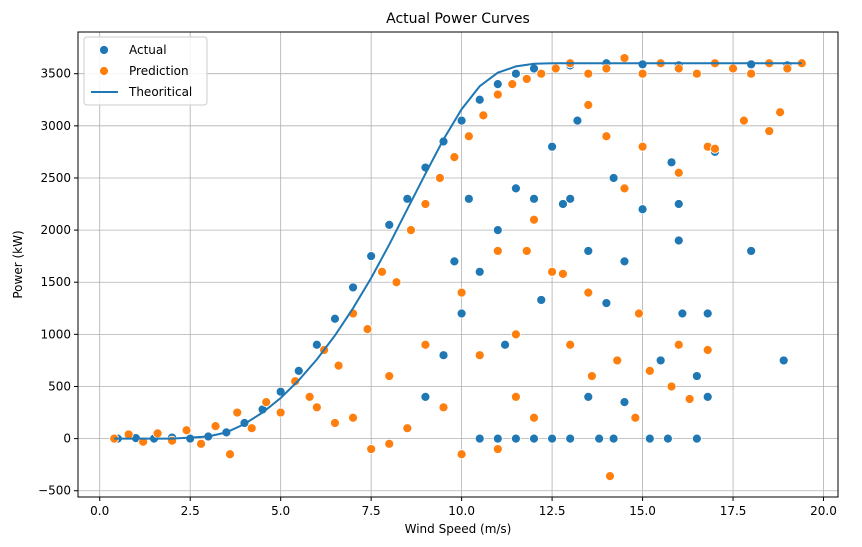  What do you see at coordinates (160, 92) in the screenshot?
I see `legend-label: Theoritical` at bounding box center [160, 92].